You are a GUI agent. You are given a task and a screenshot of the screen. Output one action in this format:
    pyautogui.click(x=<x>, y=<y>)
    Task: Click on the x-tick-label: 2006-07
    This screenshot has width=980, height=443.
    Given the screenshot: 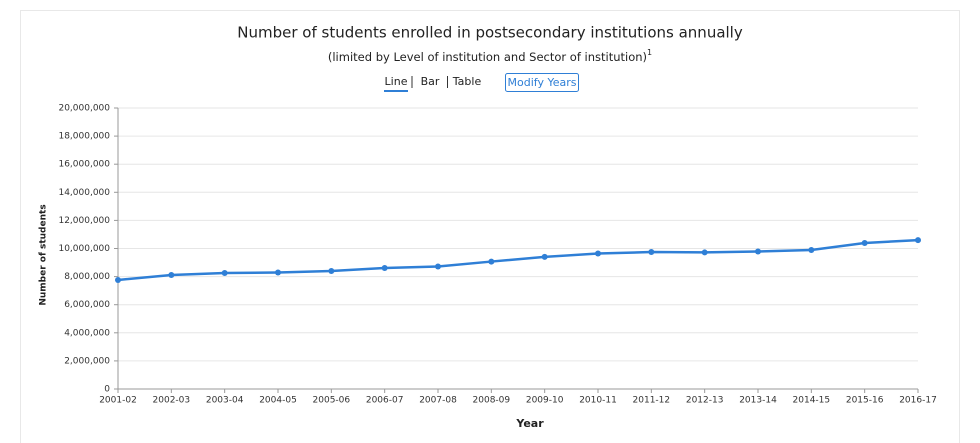 What is the action you would take?
    pyautogui.click(x=385, y=401)
    